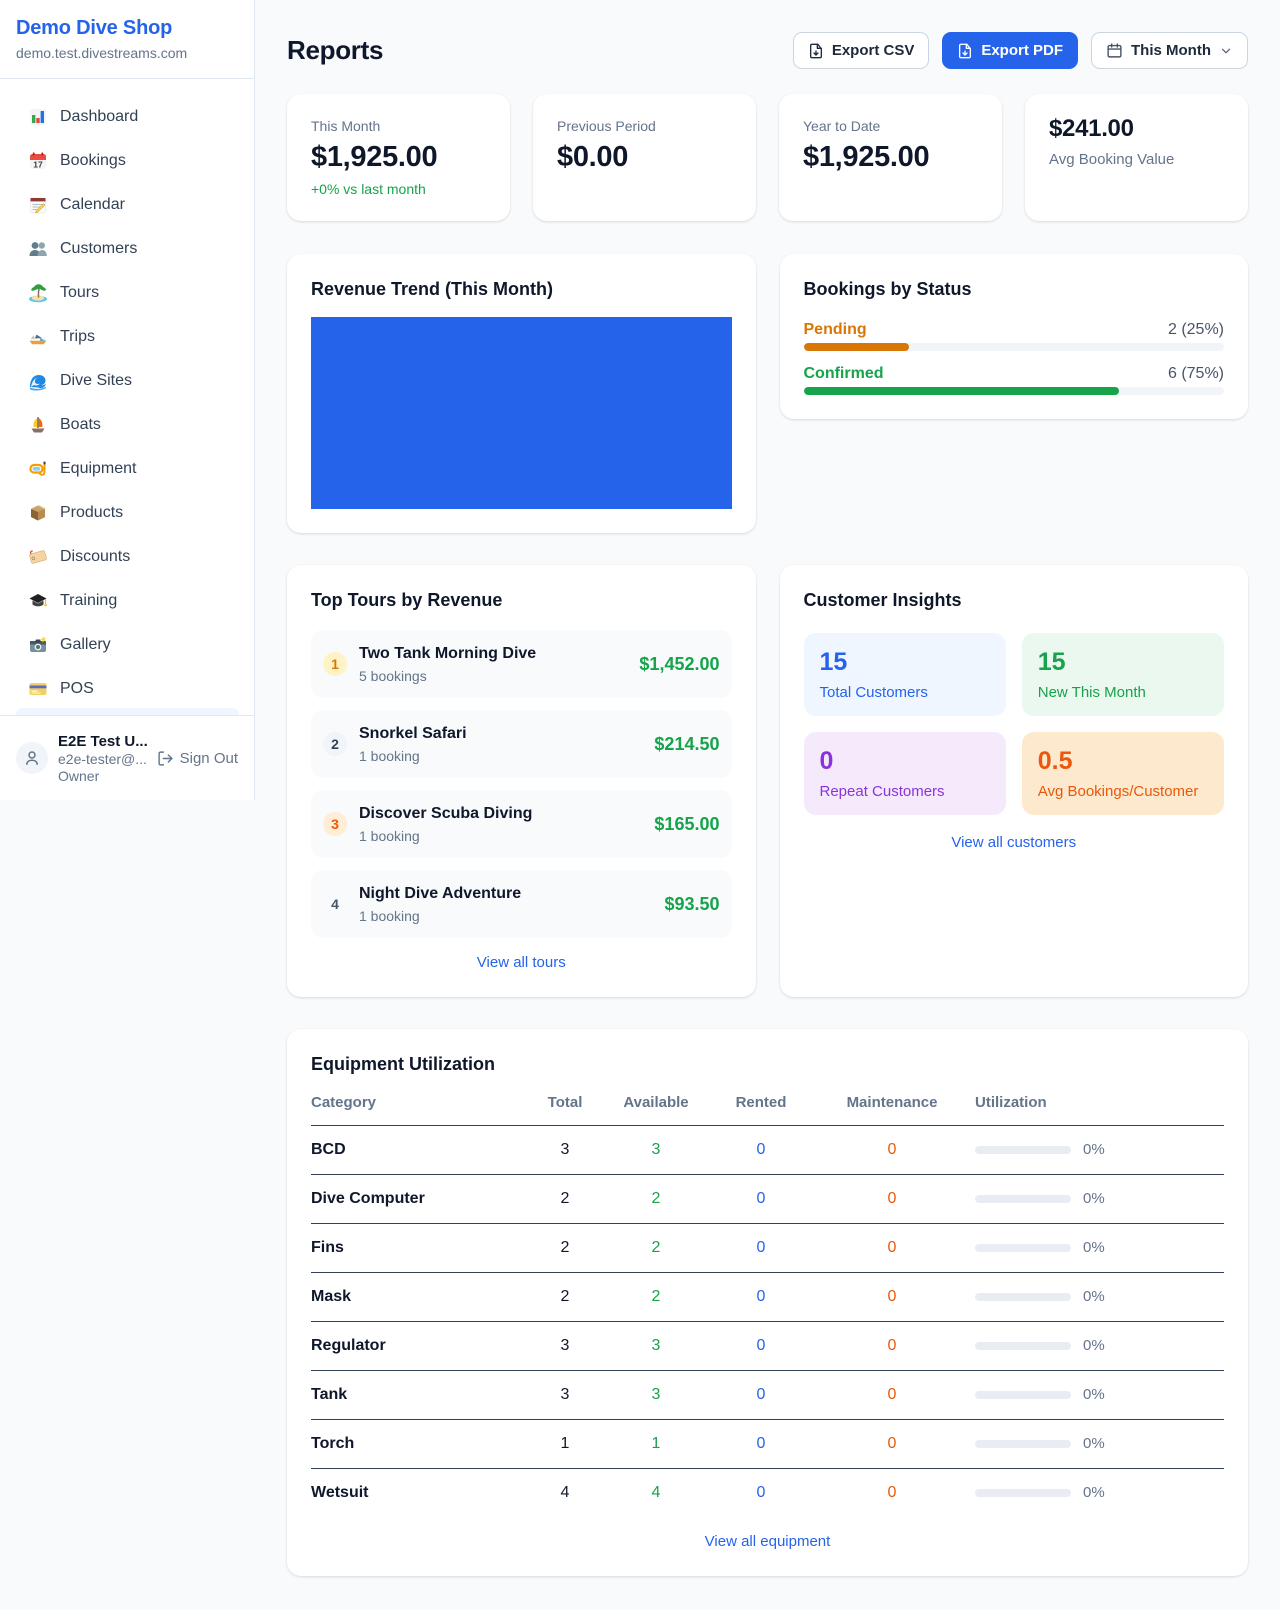  I want to click on svg-text: 17, so click(38, 165).